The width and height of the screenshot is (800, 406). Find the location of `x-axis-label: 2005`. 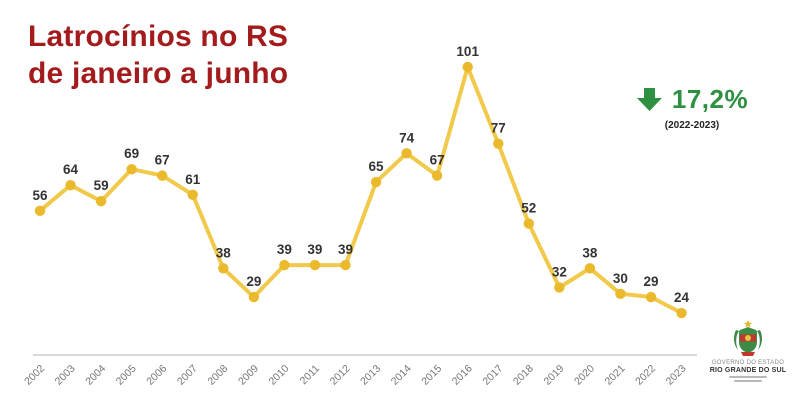

x-axis-label: 2005 is located at coordinates (126, 375).